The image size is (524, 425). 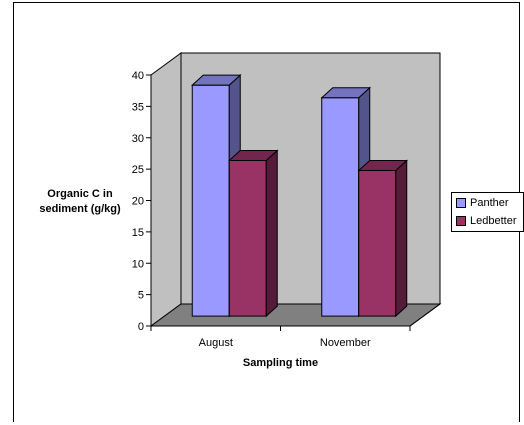 What do you see at coordinates (141, 327) in the screenshot?
I see `y-tick-label: 0` at bounding box center [141, 327].